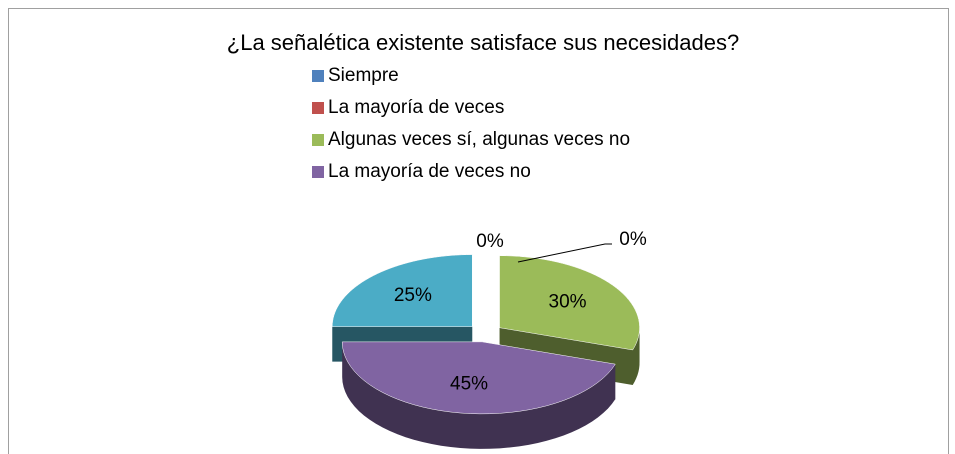 This screenshot has width=955, height=454. I want to click on legend-label: La mayoría de veces no, so click(429, 171).